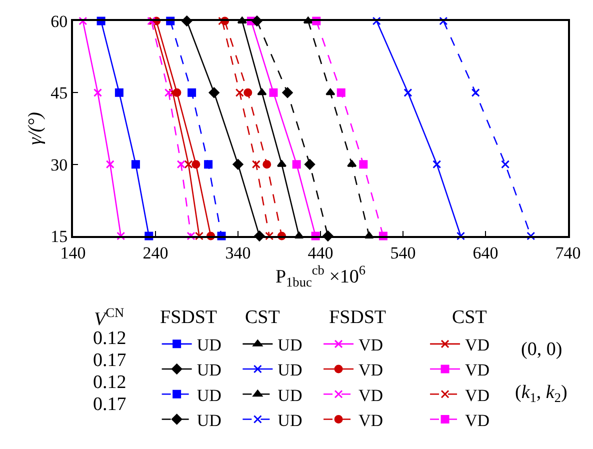 The width and height of the screenshot is (593, 449). I want to click on x-tick-label: 340, so click(238, 252).